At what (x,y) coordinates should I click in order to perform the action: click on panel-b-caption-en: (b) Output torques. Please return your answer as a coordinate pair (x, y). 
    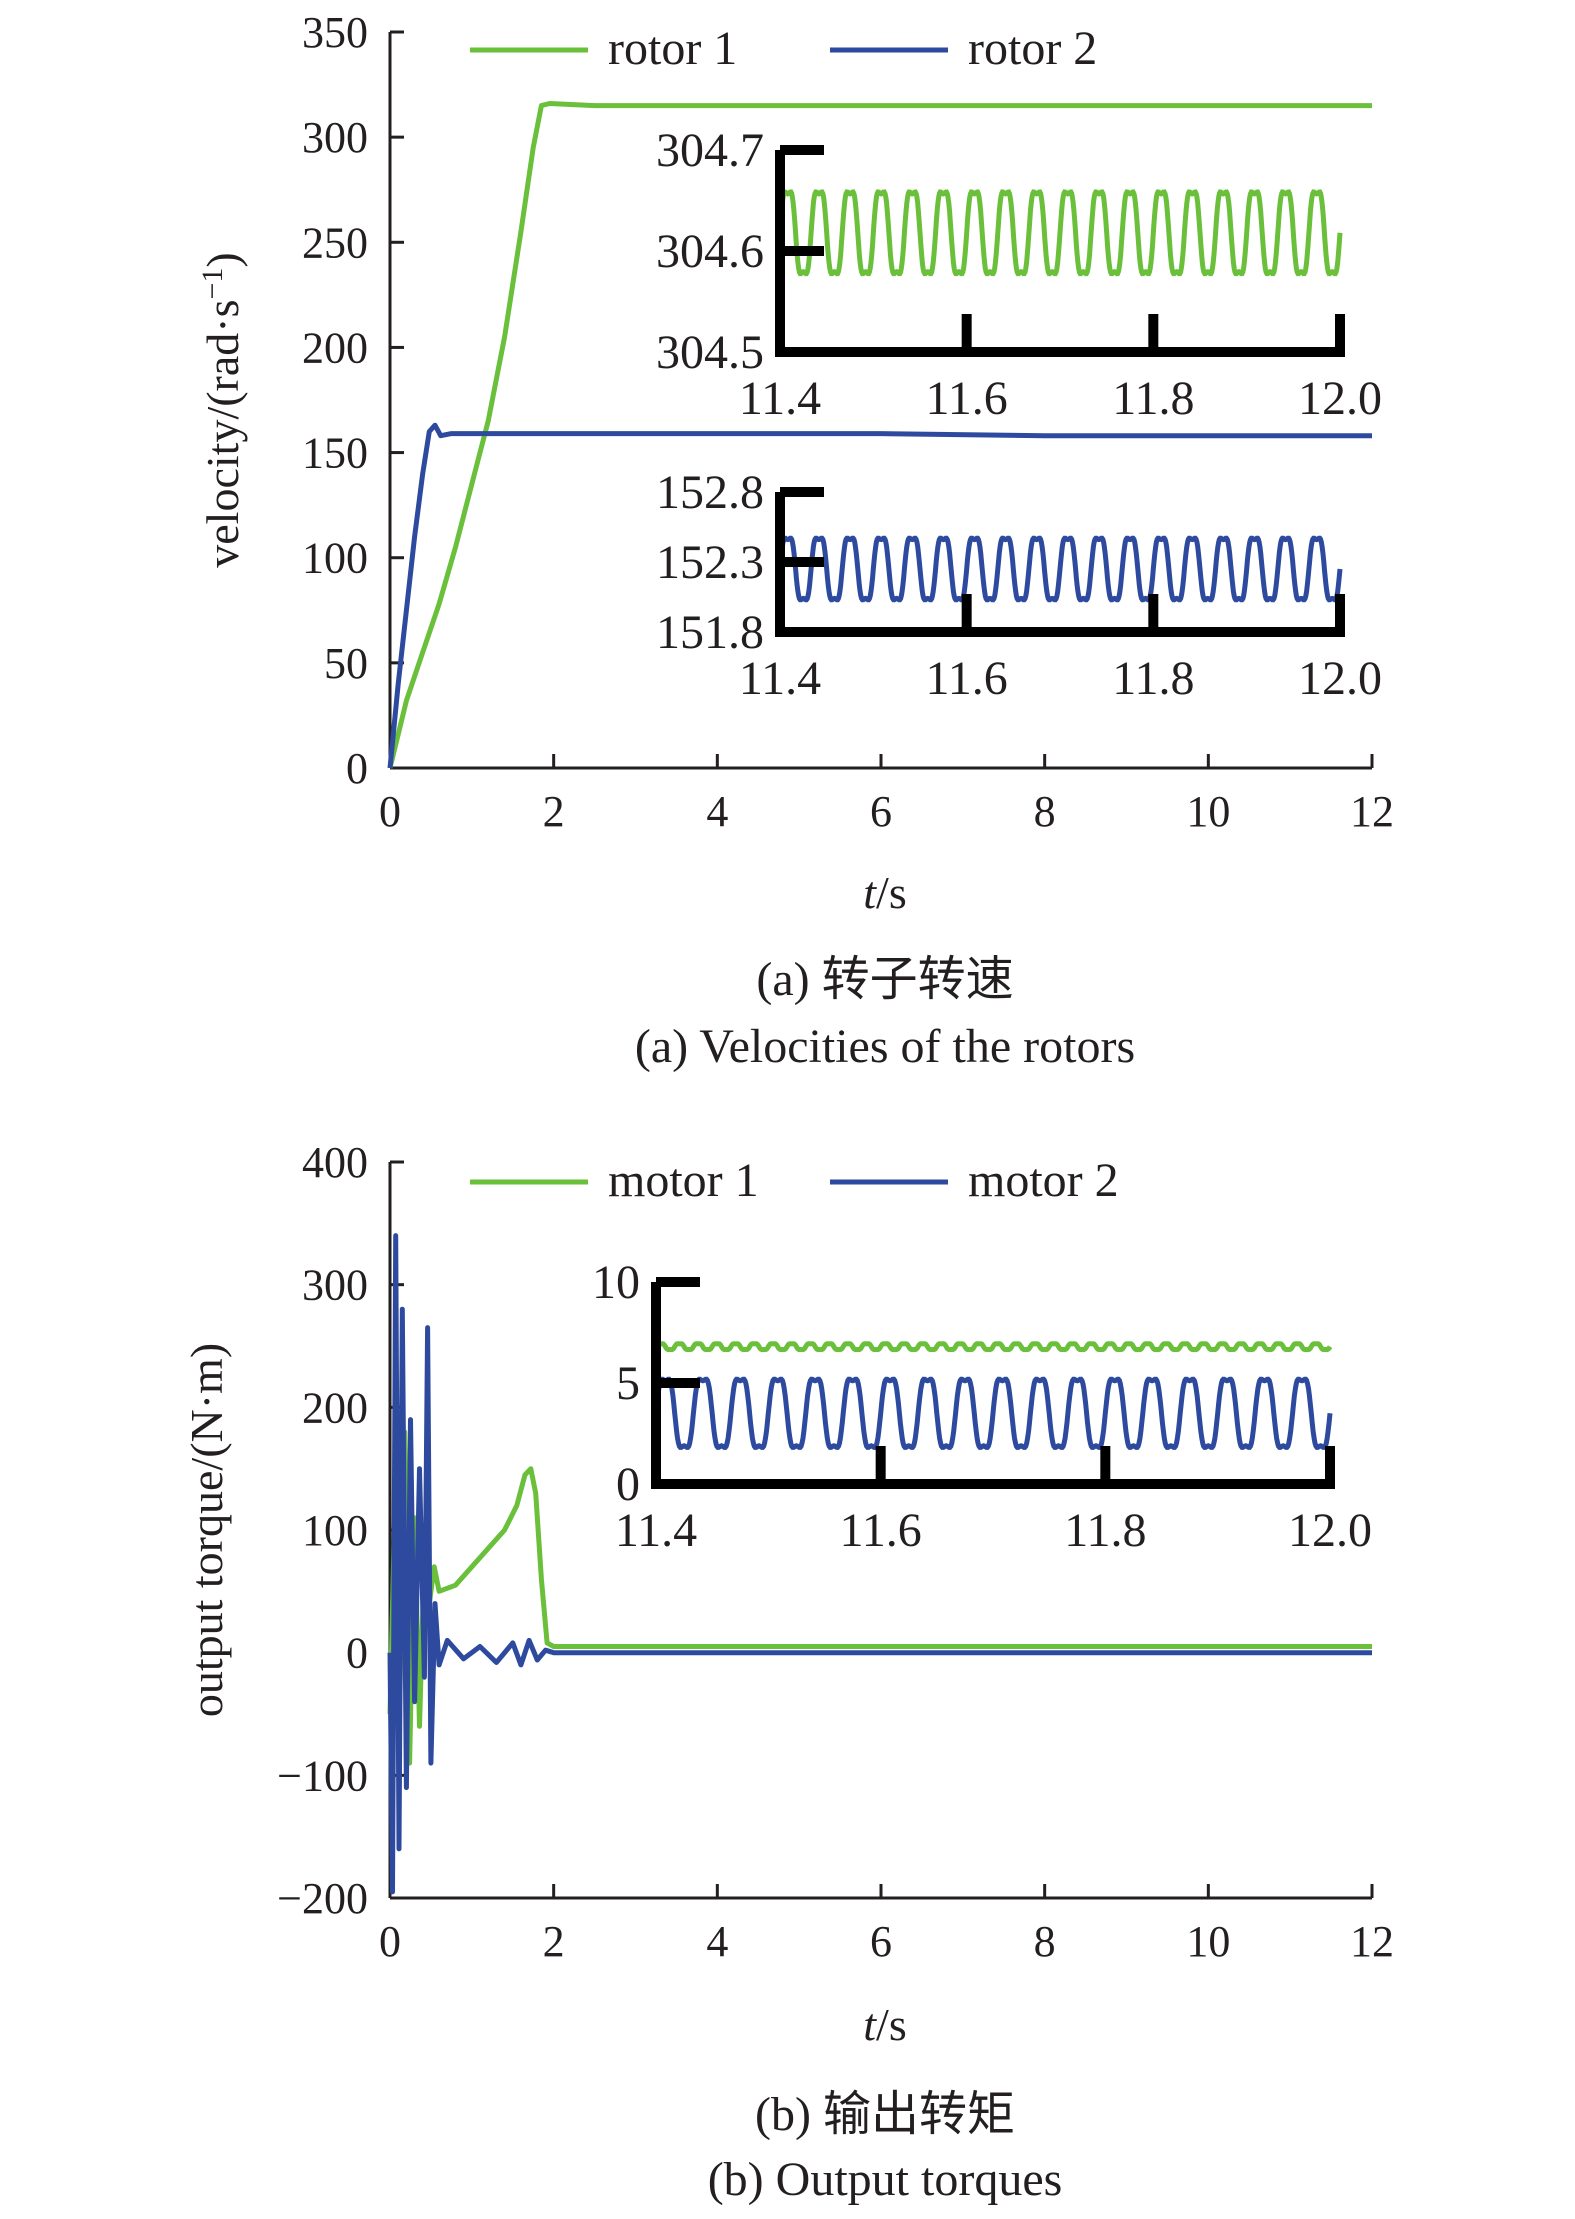
    Looking at the image, I should click on (885, 2179).